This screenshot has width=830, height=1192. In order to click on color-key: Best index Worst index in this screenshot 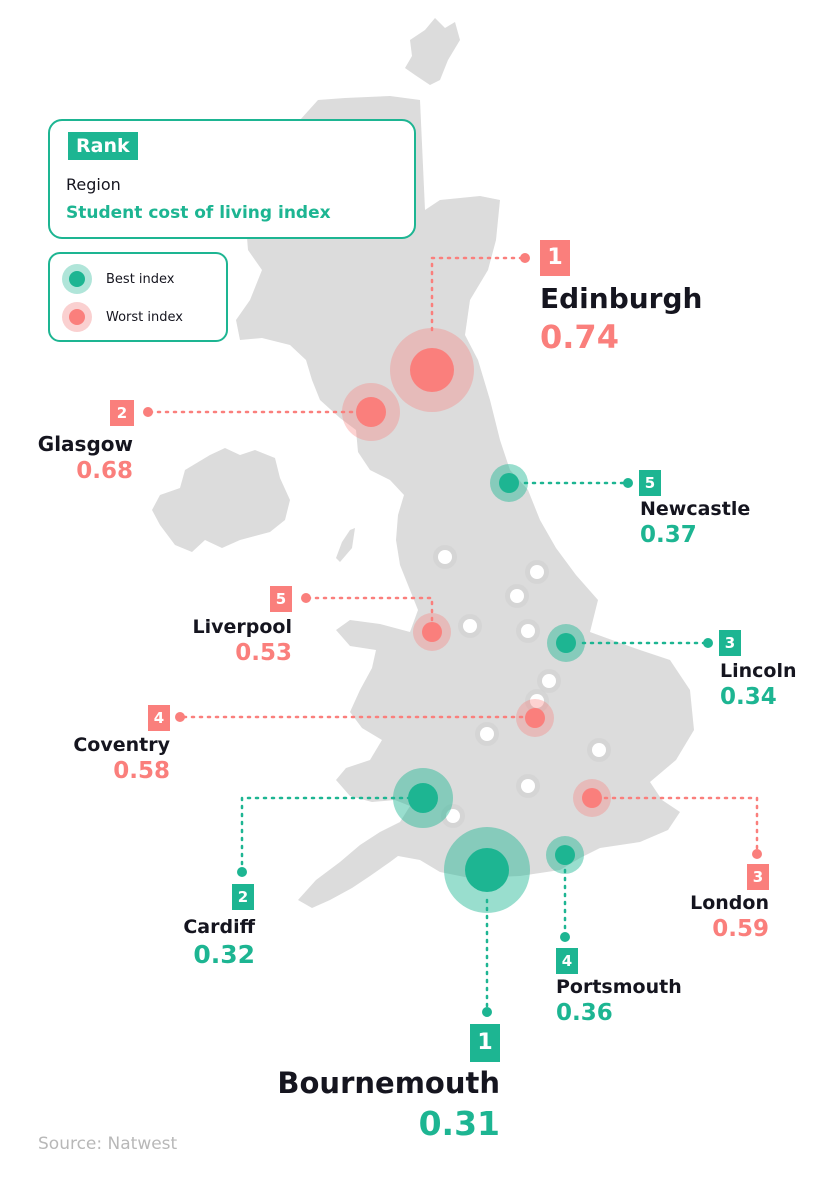, I will do `click(138, 297)`.